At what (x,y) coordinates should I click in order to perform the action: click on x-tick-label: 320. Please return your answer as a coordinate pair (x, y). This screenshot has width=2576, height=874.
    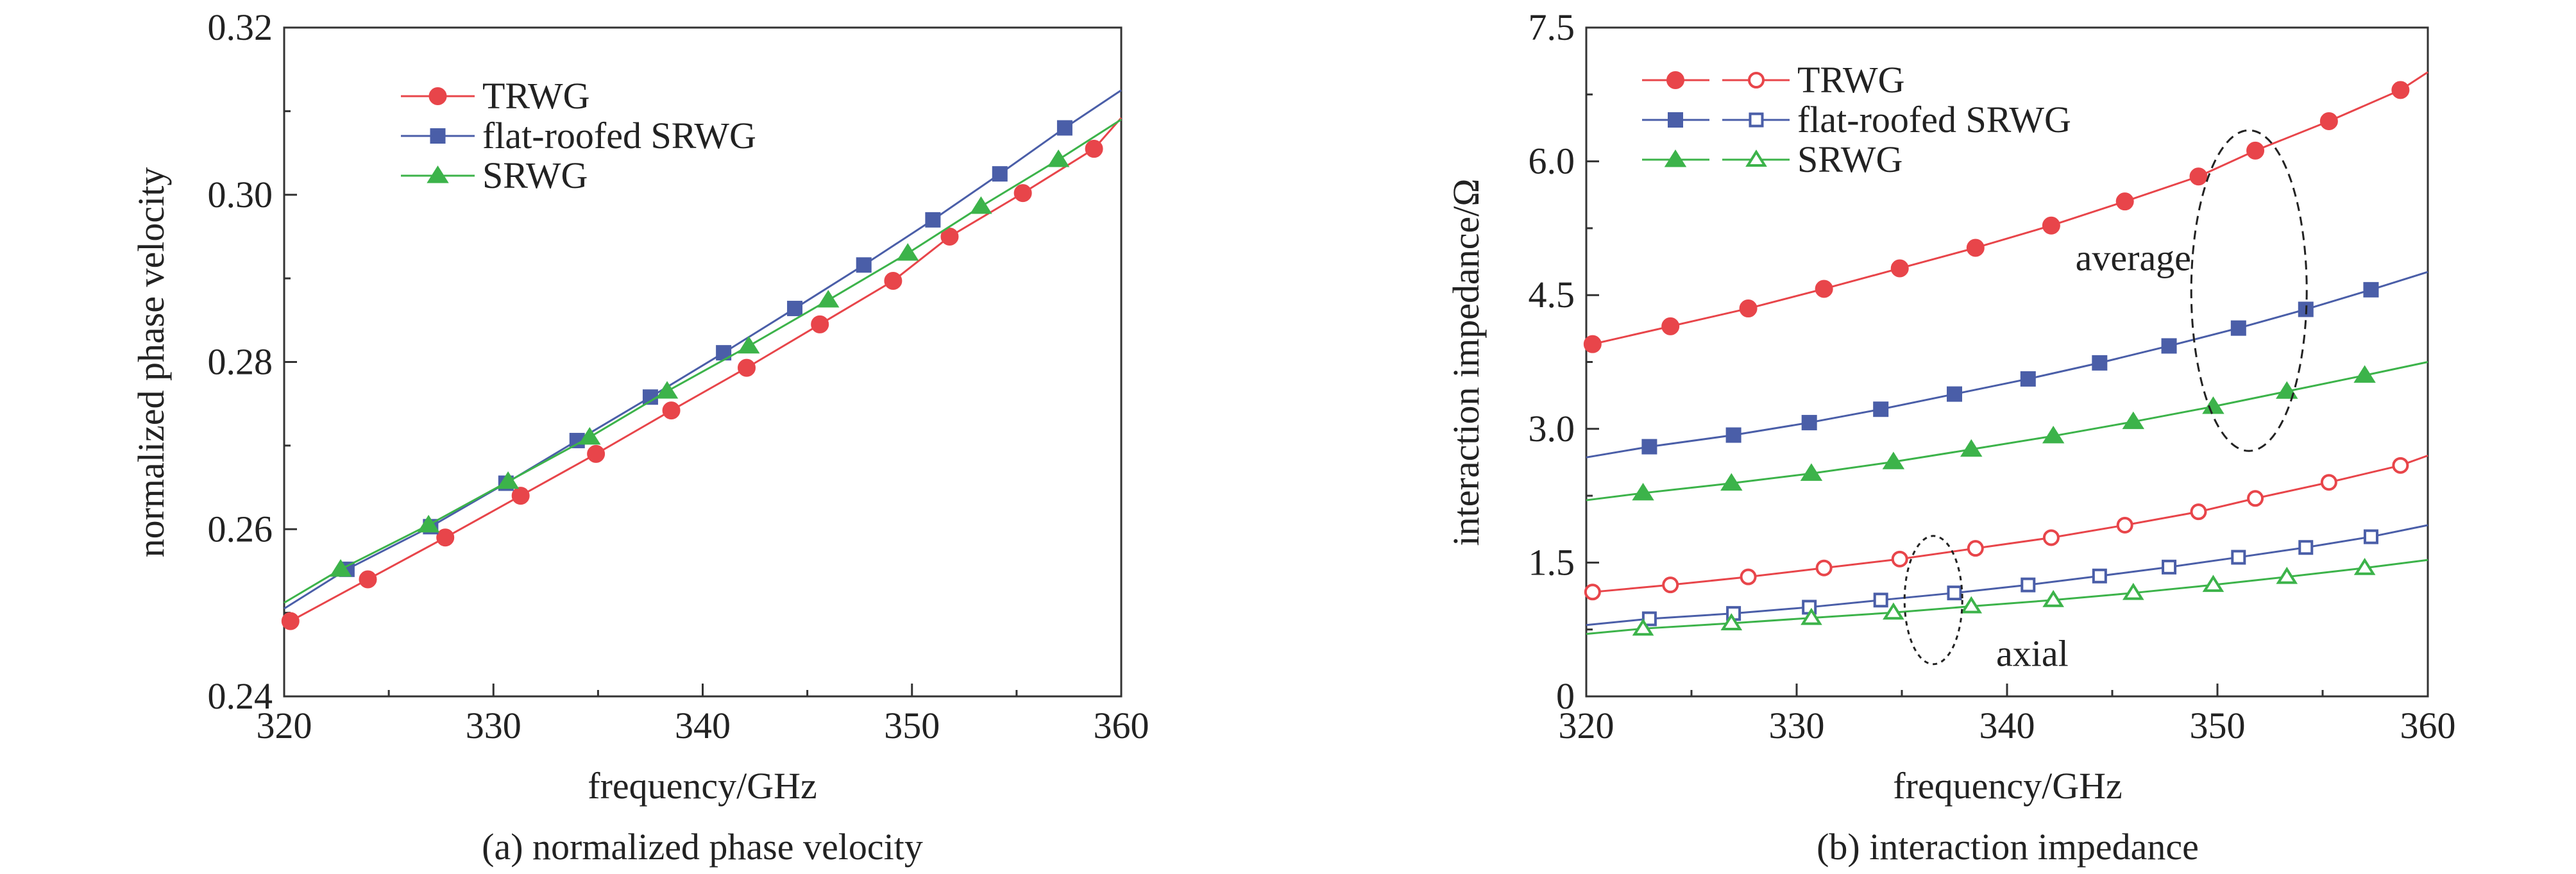
    Looking at the image, I should click on (1586, 725).